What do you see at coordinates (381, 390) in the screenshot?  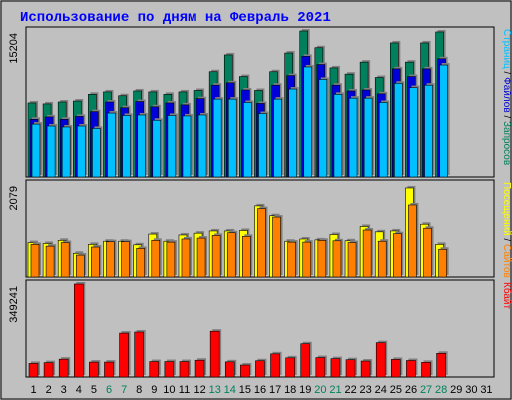 I see `day-tick-label: 24` at bounding box center [381, 390].